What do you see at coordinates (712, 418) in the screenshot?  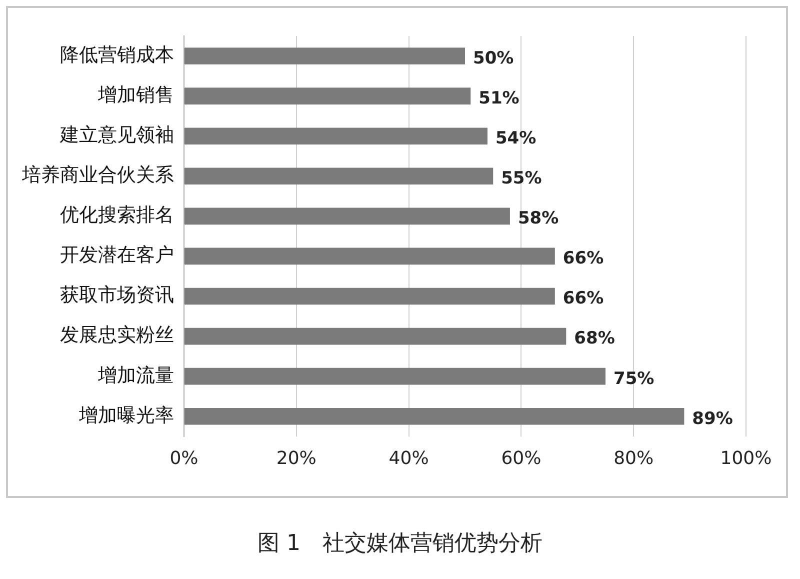 I see `data-label: 89%` at bounding box center [712, 418].